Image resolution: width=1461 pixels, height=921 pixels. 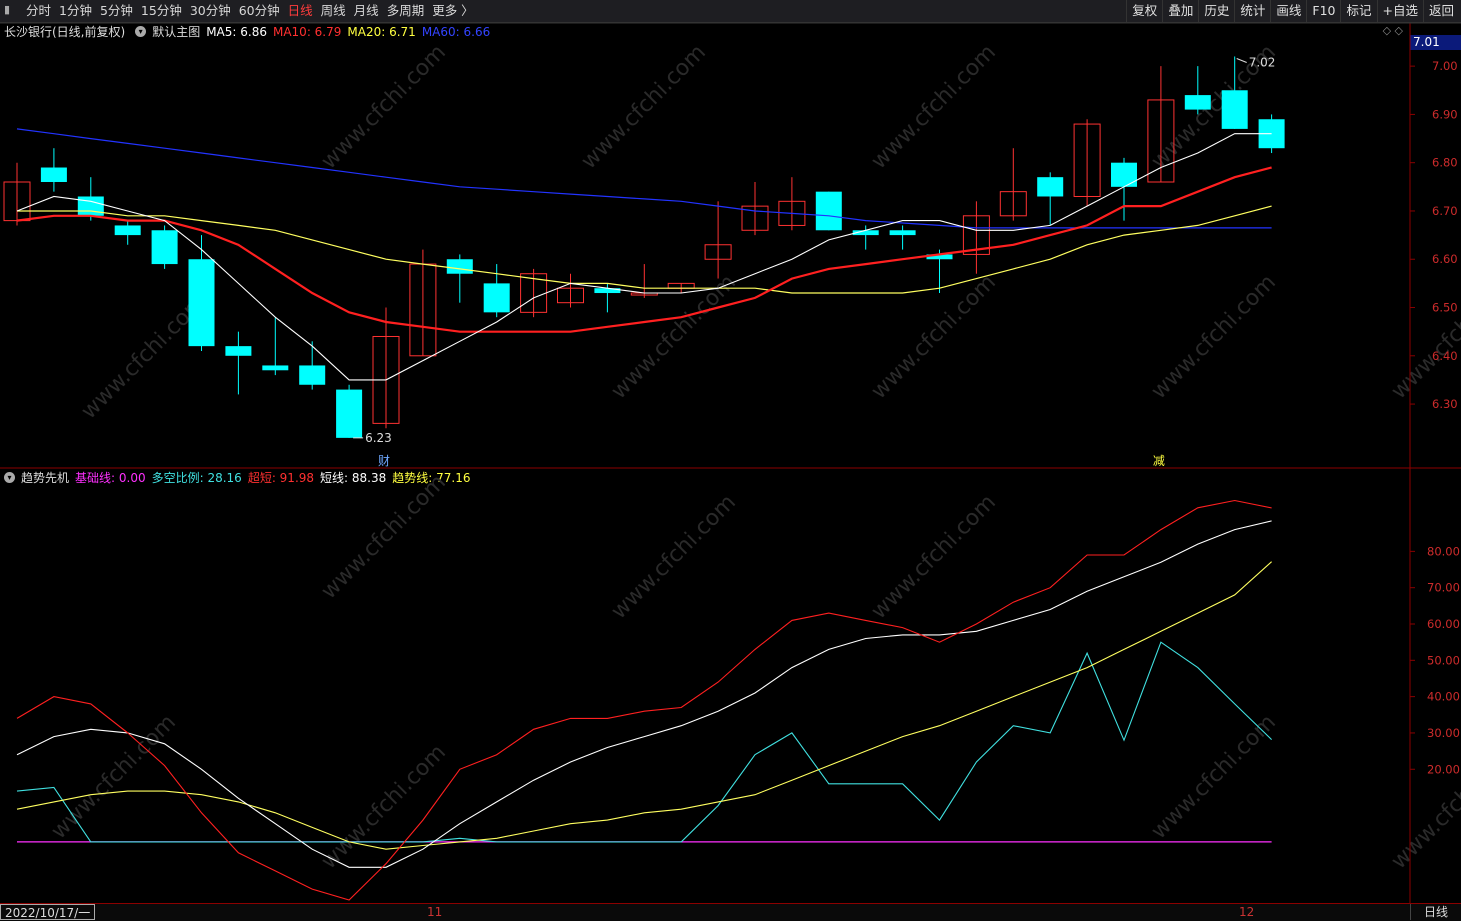 What do you see at coordinates (116, 10) in the screenshot?
I see `tab-5min: 5分钟` at bounding box center [116, 10].